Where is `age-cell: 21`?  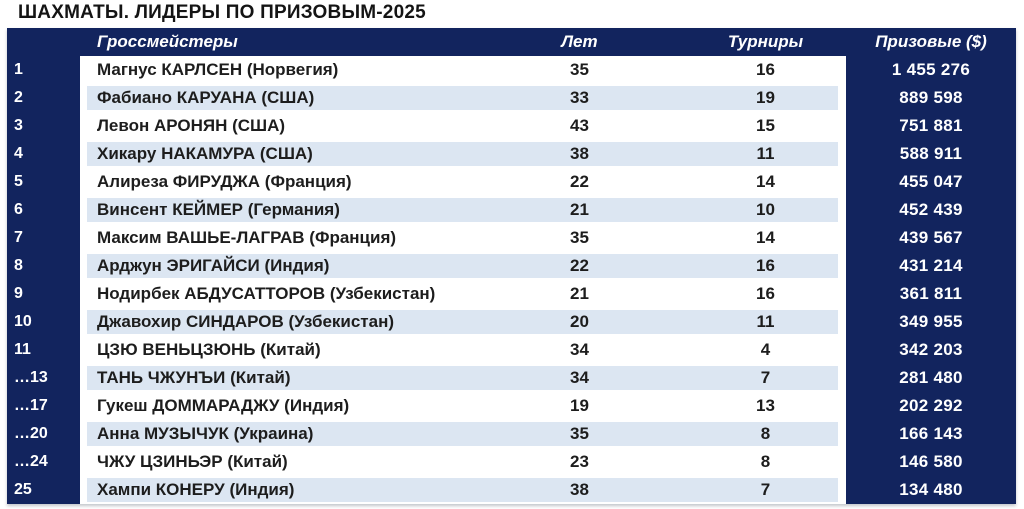 age-cell: 21 is located at coordinates (579, 210).